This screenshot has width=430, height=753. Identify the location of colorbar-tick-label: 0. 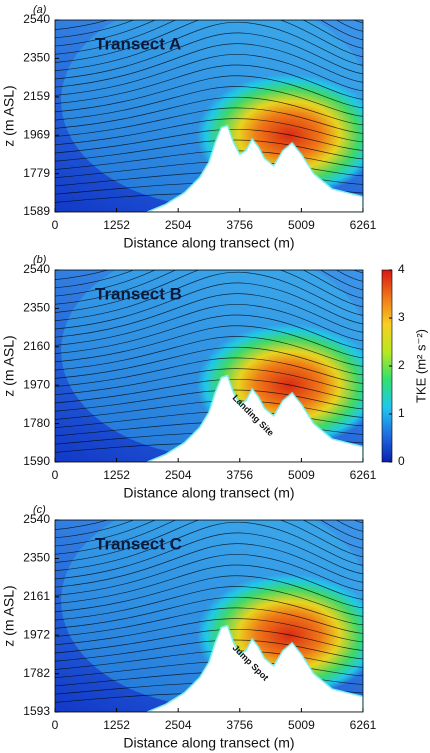
(401, 461).